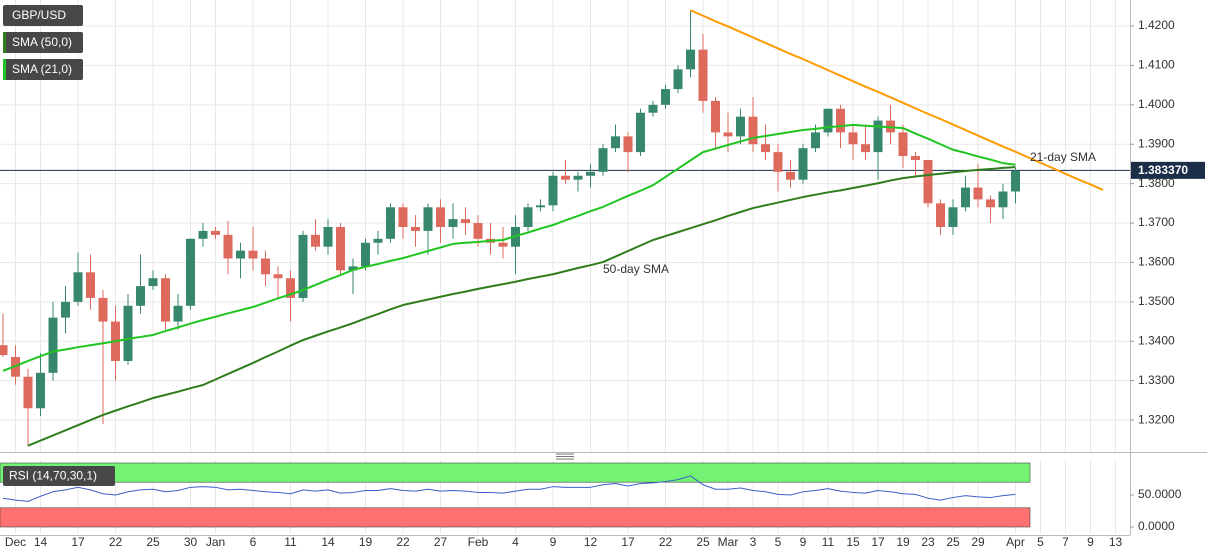 The width and height of the screenshot is (1207, 555). I want to click on x-tick-label: 30, so click(191, 542).